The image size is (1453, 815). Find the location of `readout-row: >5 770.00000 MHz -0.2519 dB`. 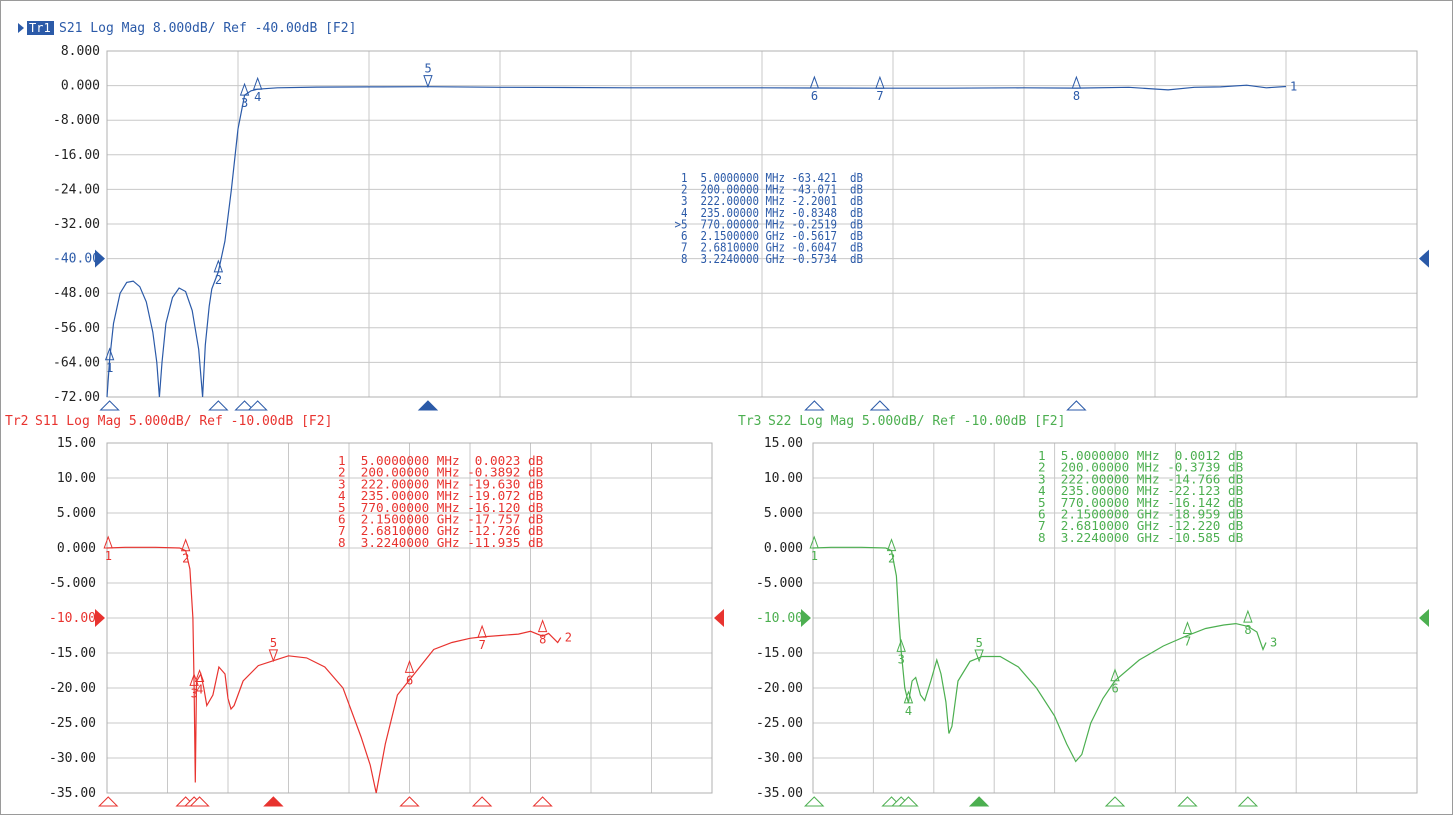

readout-row: >5 770.00000 MHz -0.2519 dB is located at coordinates (765, 224).